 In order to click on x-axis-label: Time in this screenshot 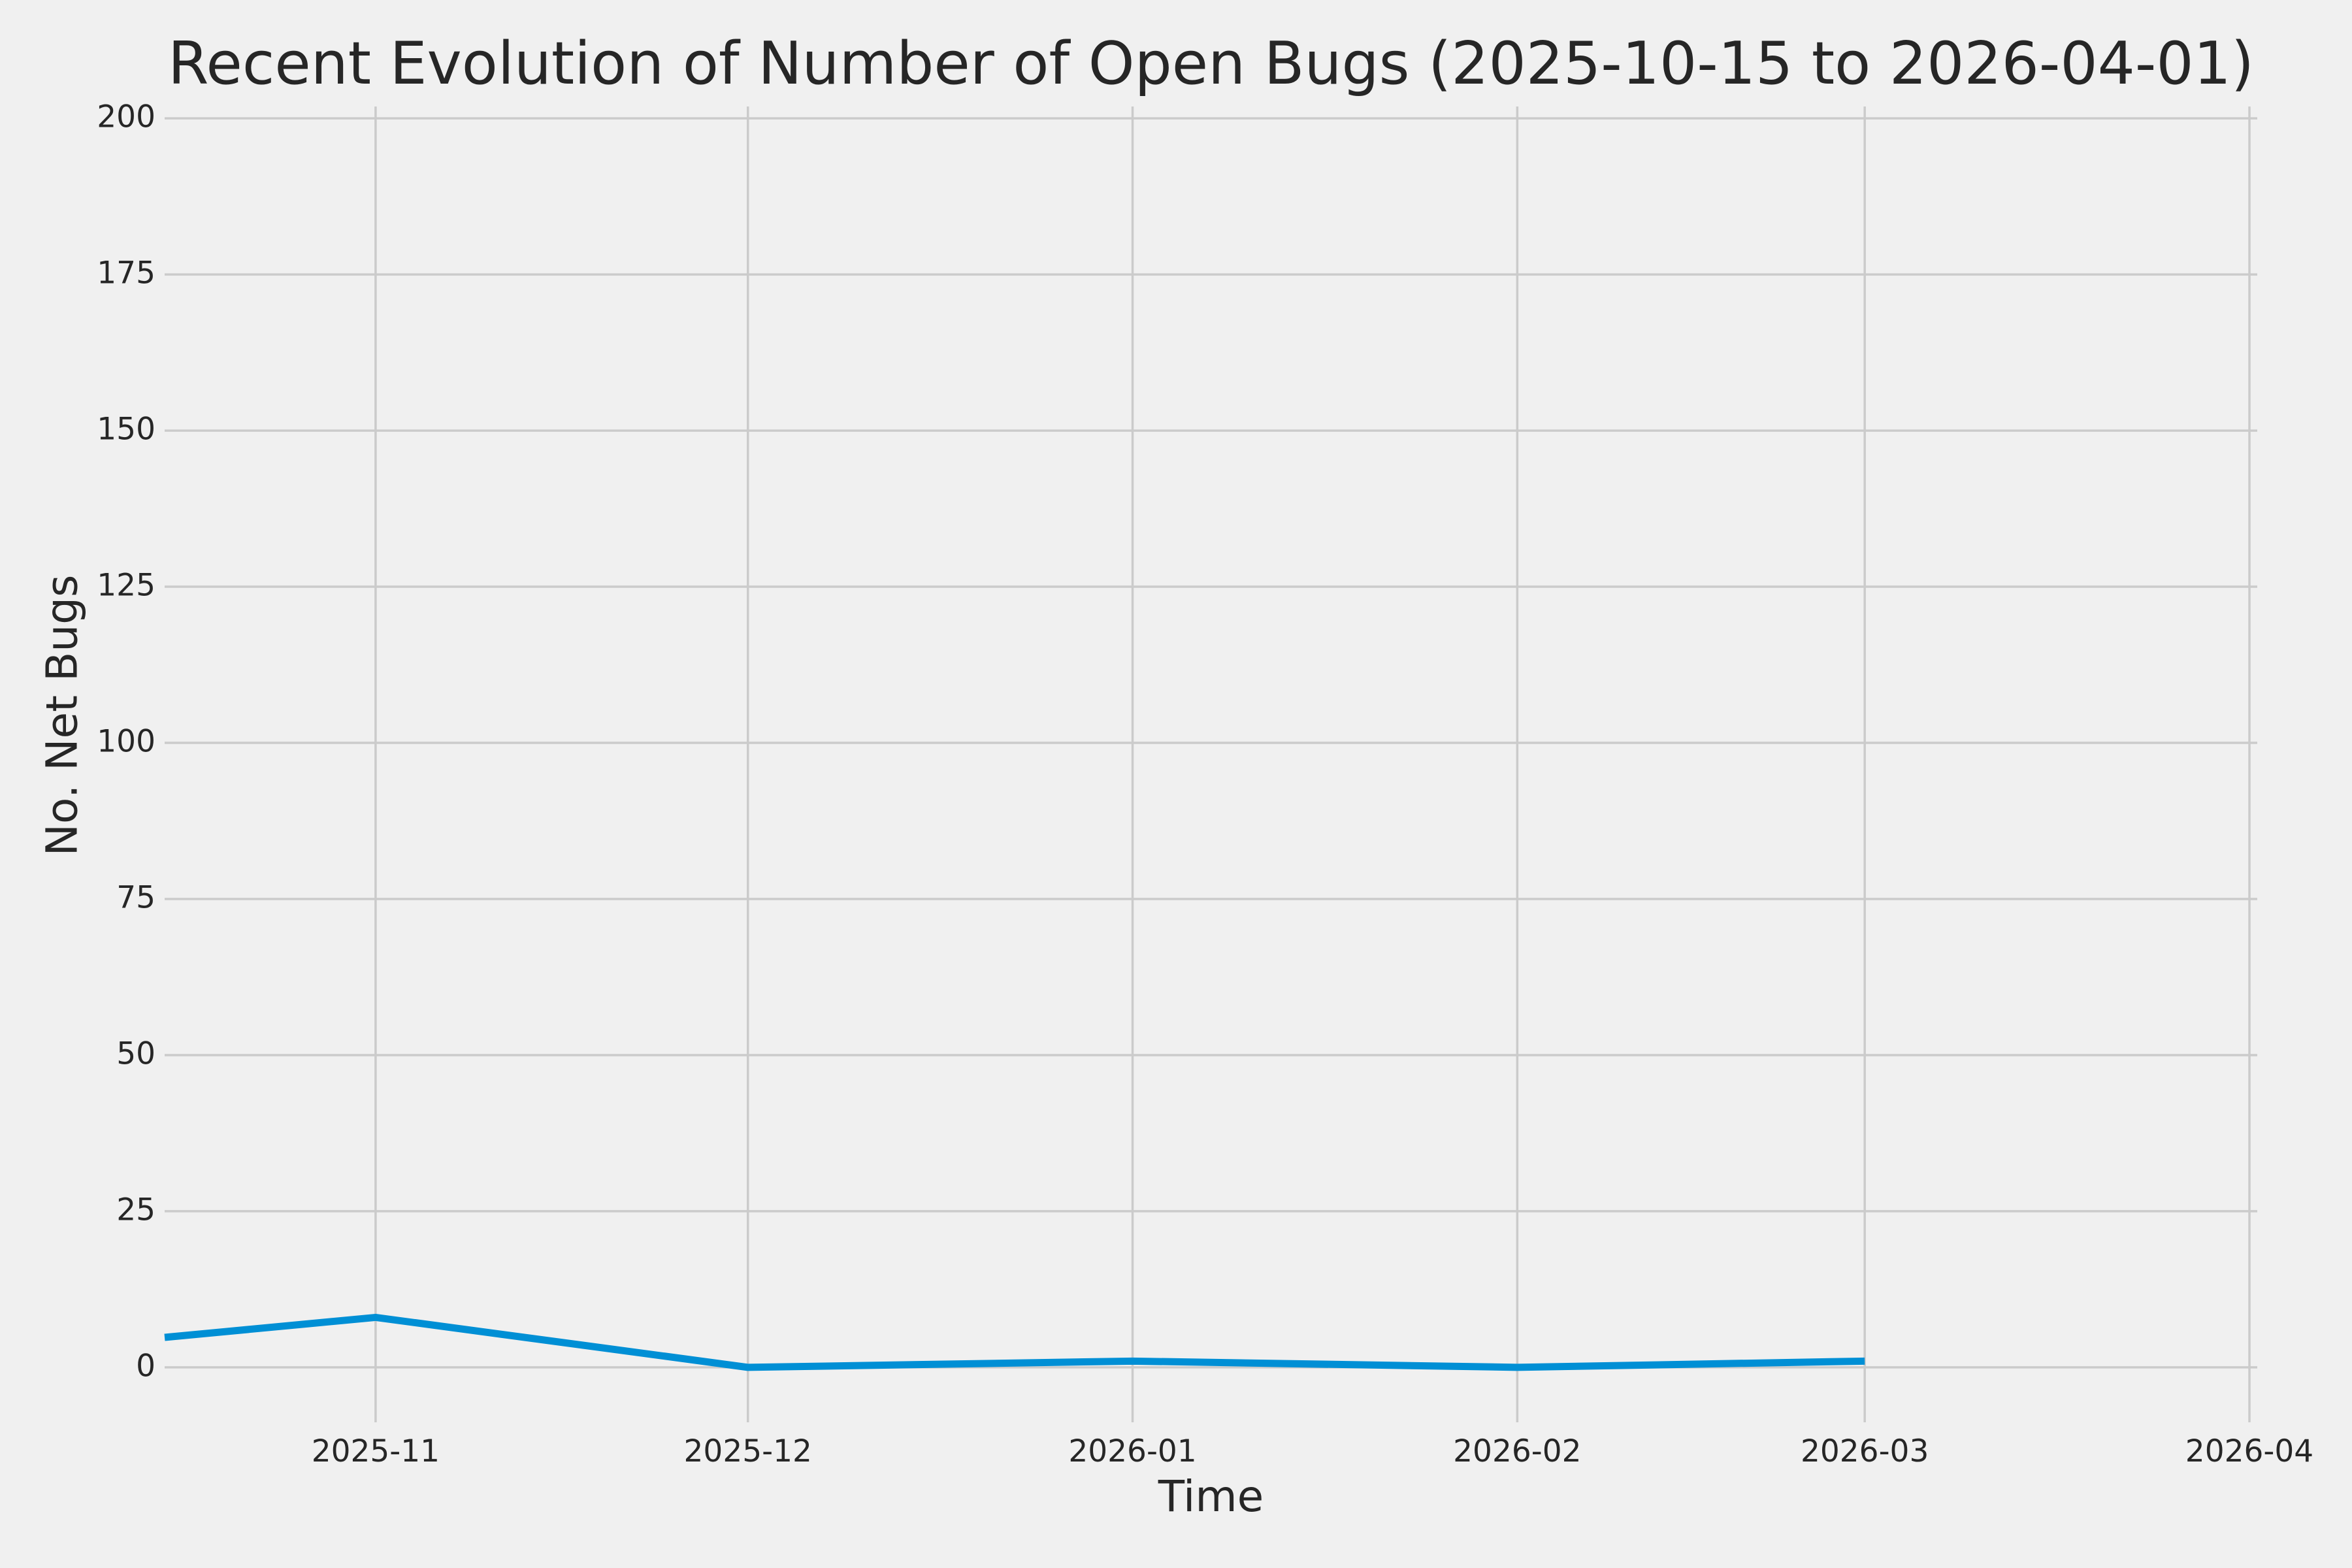, I will do `click(1211, 1496)`.